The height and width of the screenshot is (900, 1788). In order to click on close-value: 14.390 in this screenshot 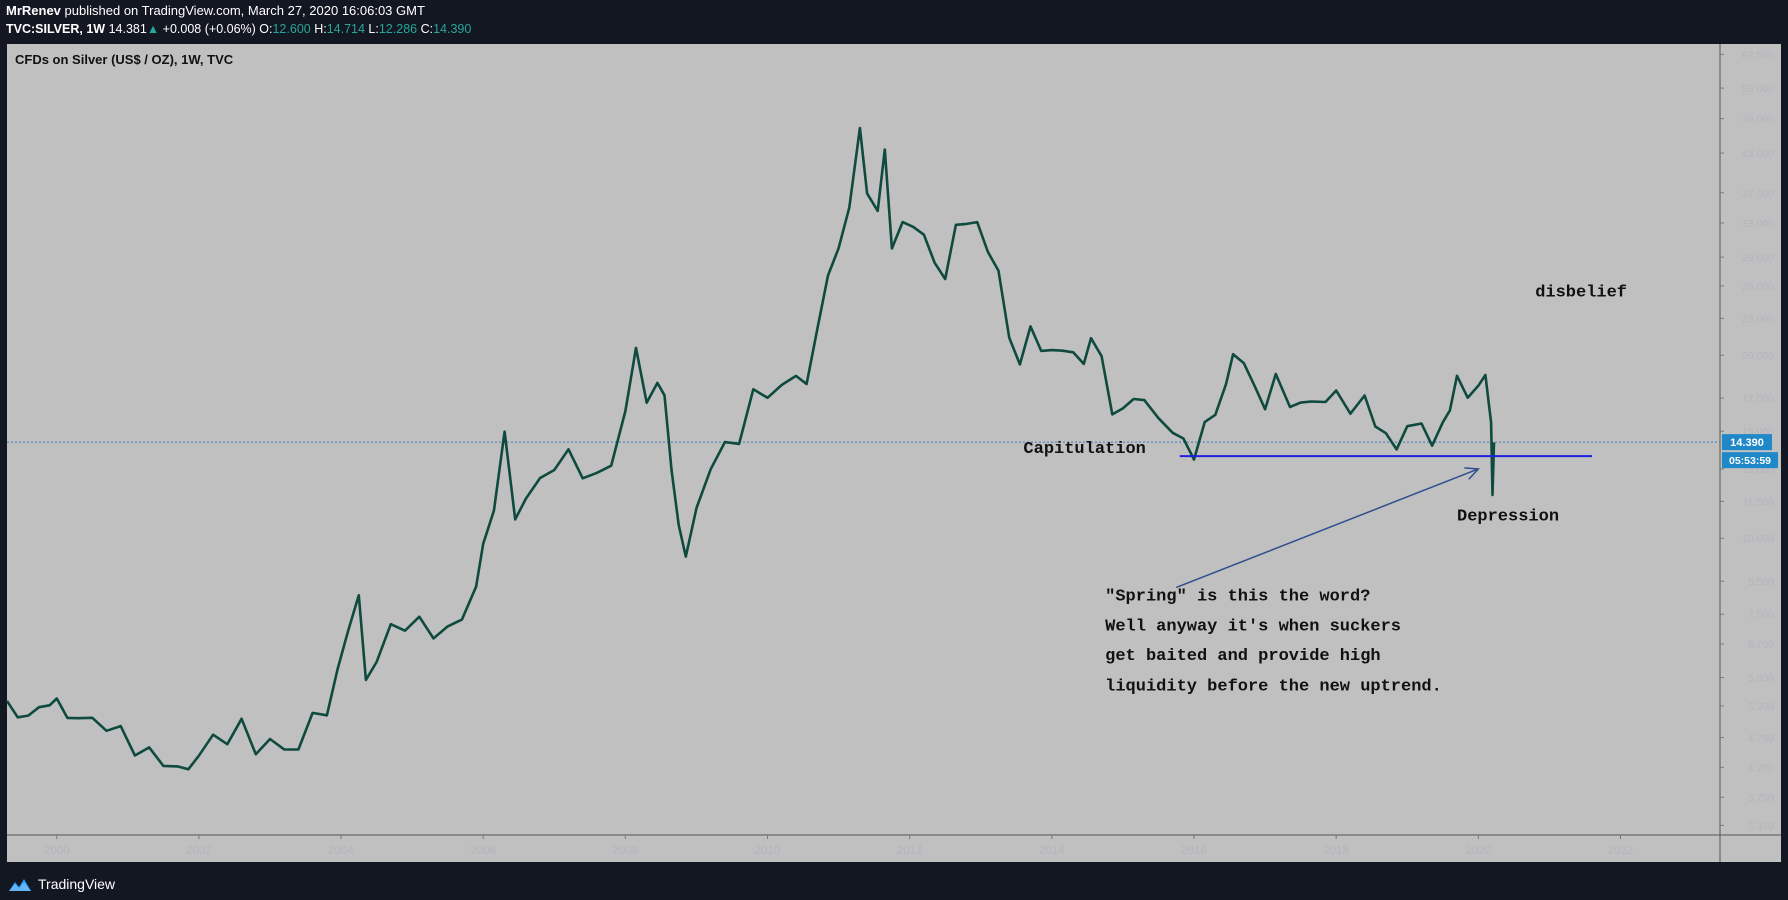, I will do `click(452, 29)`.